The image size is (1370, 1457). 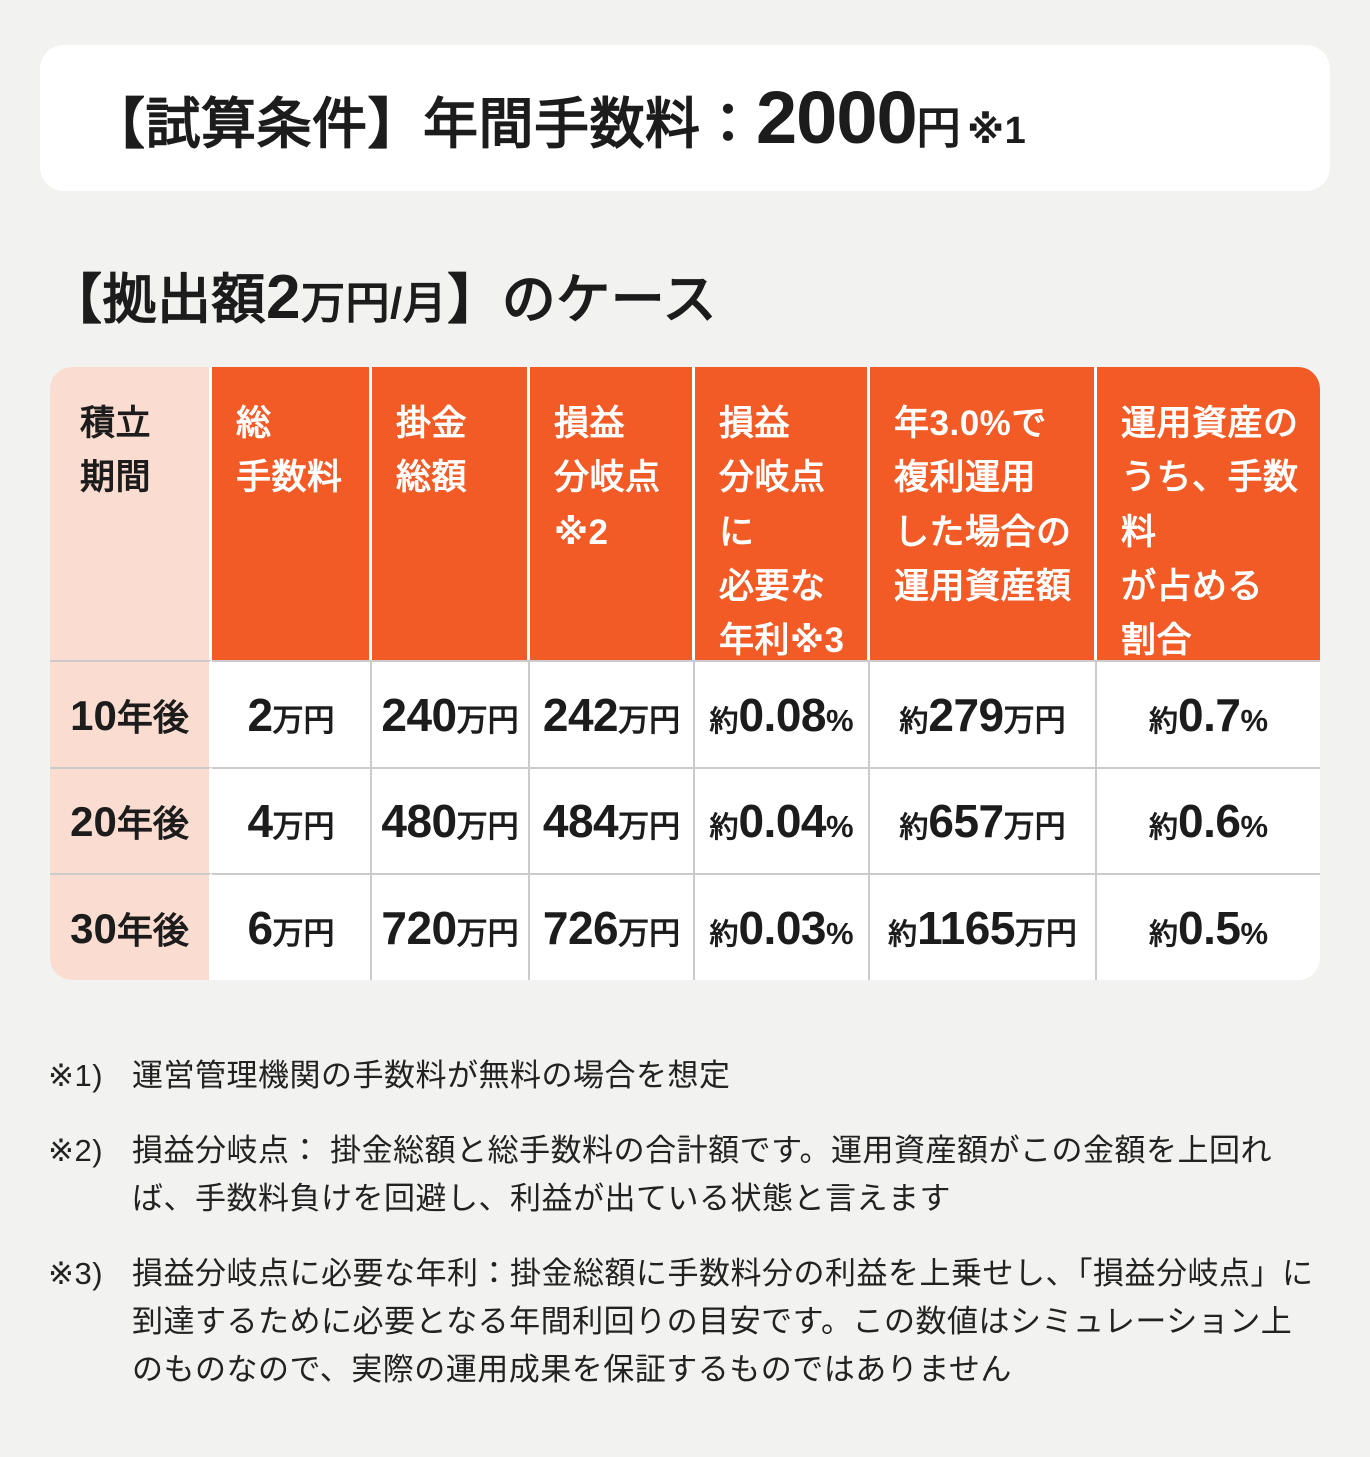 What do you see at coordinates (983, 926) in the screenshot?
I see `cell-30y-assets: 約1165万円` at bounding box center [983, 926].